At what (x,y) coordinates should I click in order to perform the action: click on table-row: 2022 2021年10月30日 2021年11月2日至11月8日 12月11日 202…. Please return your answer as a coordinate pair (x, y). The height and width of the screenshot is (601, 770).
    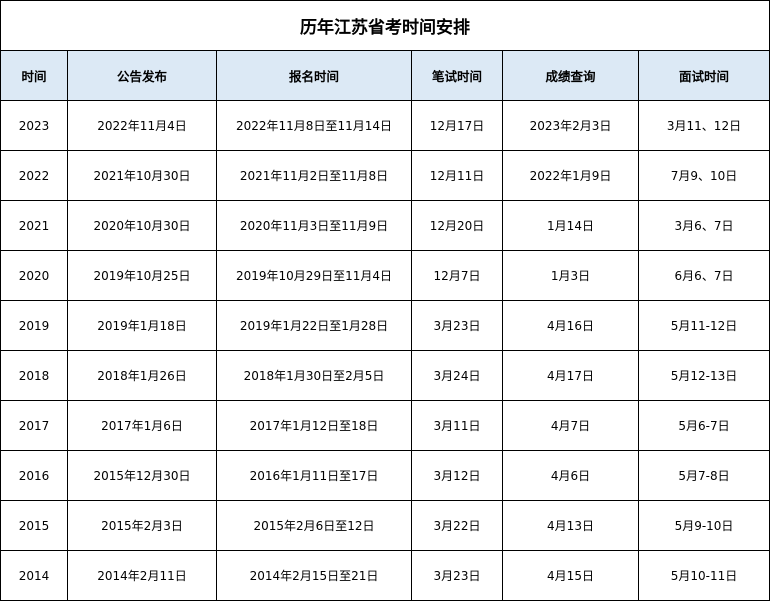
    Looking at the image, I should click on (385, 175).